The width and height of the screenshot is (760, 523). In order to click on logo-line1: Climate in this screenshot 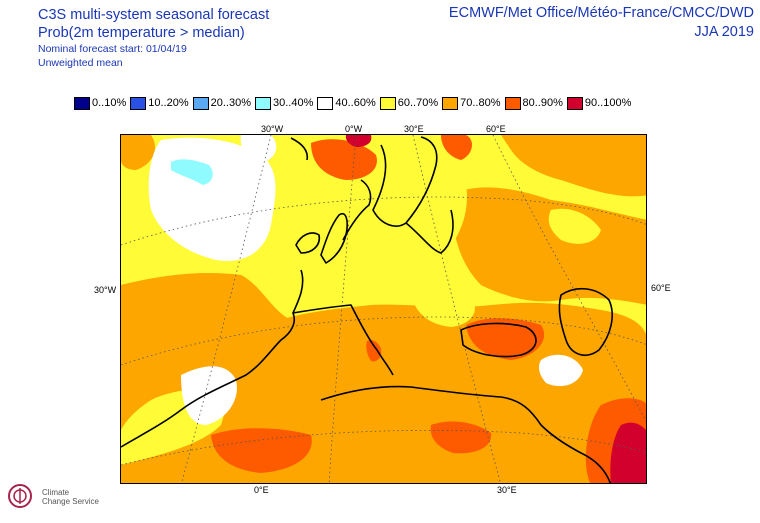, I will do `click(56, 492)`.